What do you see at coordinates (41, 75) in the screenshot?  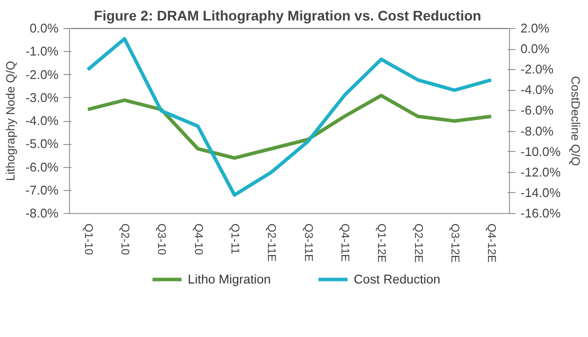 I see `y-tick-label: -2.0%` at bounding box center [41, 75].